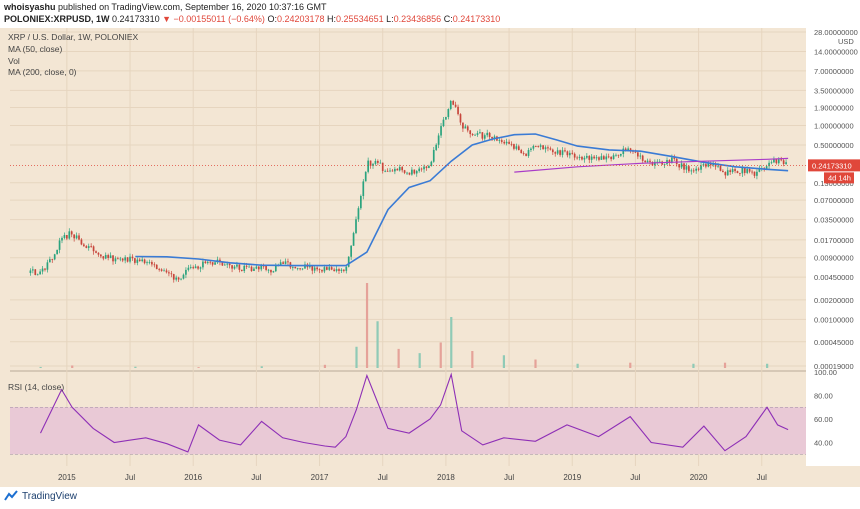 This screenshot has width=860, height=509. Describe the element at coordinates (30, 7) in the screenshot. I see `author-name: whoisyashu` at that location.